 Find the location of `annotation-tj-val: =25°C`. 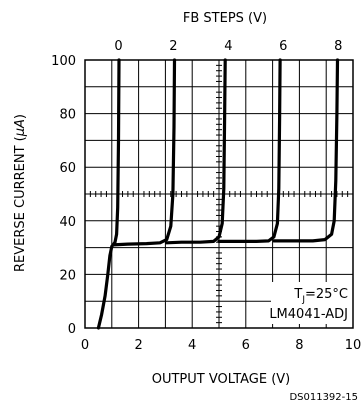

annotation-tj-val: =25°C is located at coordinates (326, 294).